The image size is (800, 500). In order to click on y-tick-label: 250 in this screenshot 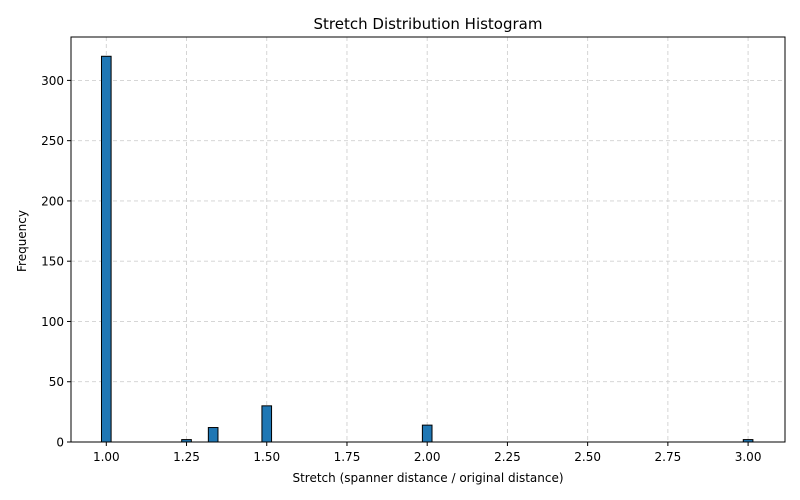, I will do `click(52, 141)`.